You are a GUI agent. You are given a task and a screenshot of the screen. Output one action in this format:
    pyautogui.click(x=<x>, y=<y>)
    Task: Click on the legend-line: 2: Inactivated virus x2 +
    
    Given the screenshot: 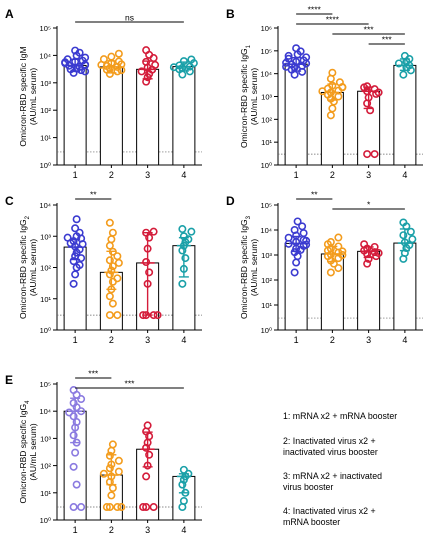 What is the action you would take?
    pyautogui.click(x=329, y=441)
    